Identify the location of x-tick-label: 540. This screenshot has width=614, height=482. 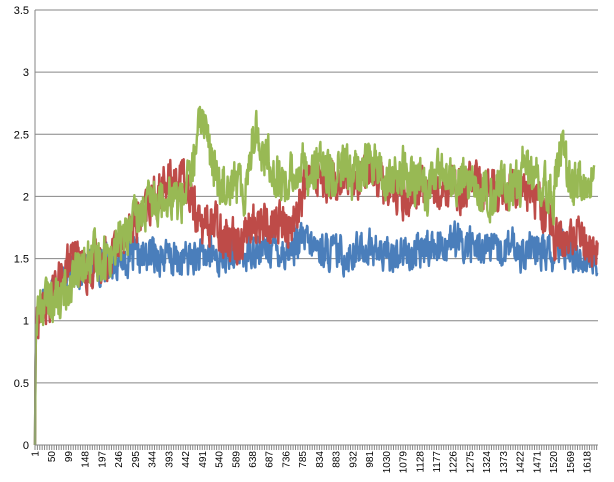
(220, 459).